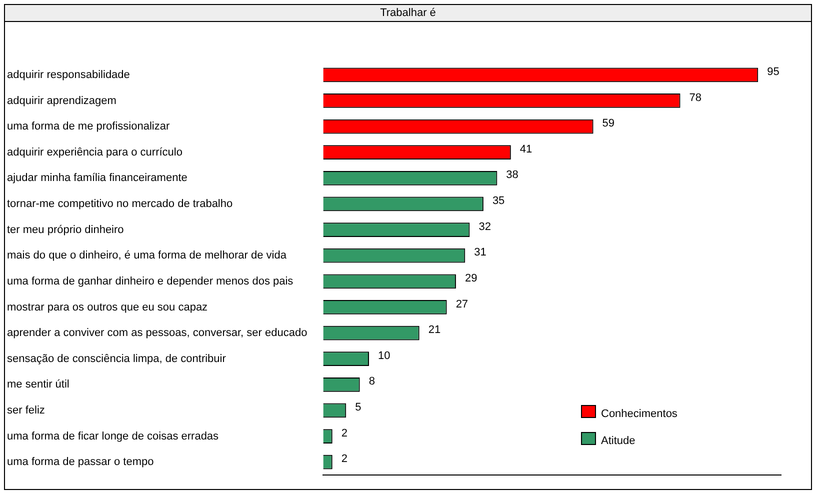 The height and width of the screenshot is (494, 816). Describe the element at coordinates (97, 178) in the screenshot. I see `y-tick-label: ajudar minha família financeiramente` at that location.